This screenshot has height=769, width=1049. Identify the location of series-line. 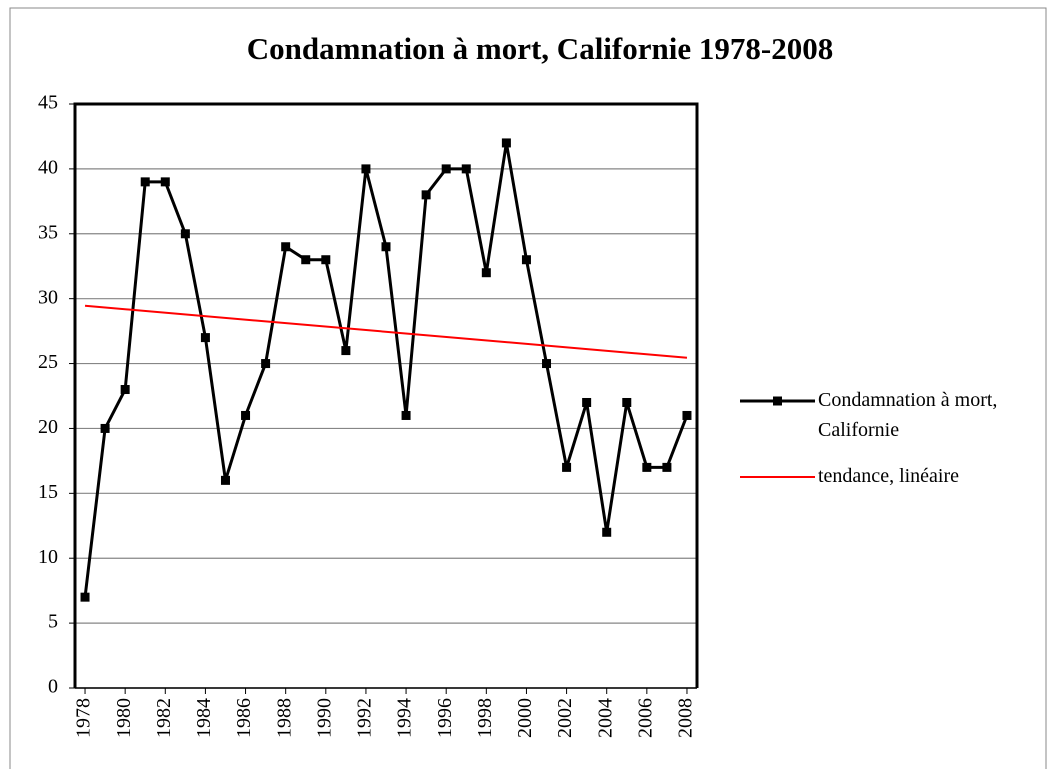
(386, 331).